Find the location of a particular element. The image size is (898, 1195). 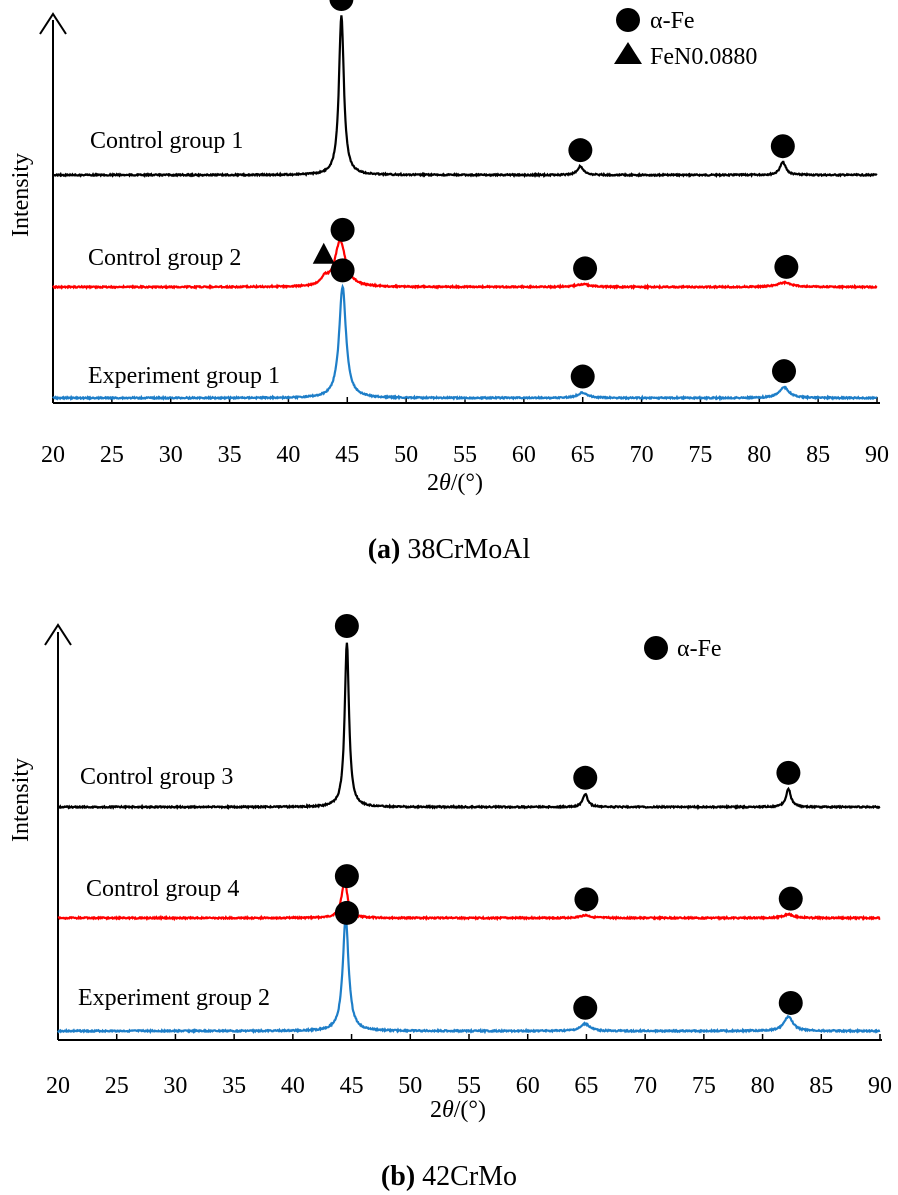

panel-caption: (b) 42CrMo is located at coordinates (449, 1176).